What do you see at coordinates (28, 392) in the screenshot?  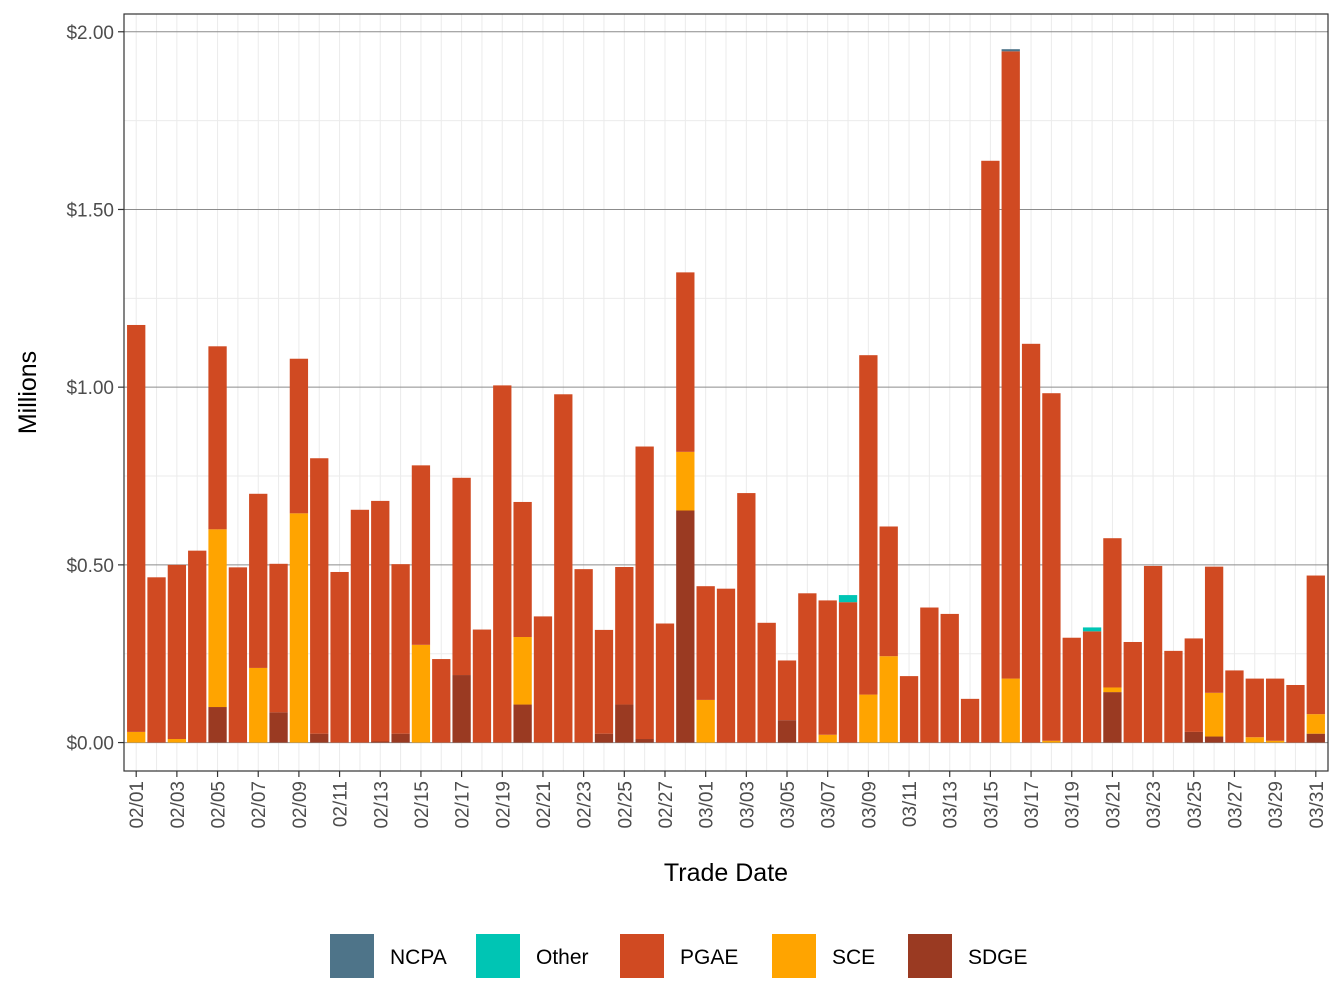 I see `y-axis-title: Millions` at bounding box center [28, 392].